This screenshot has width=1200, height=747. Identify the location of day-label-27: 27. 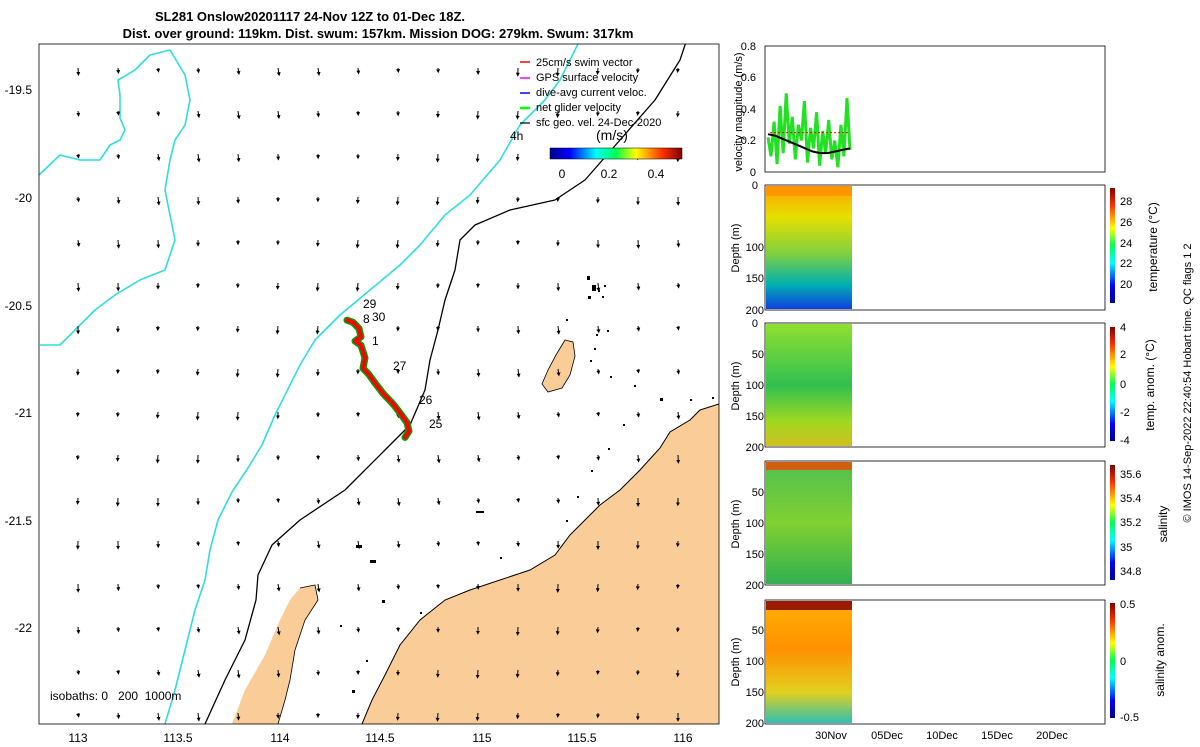
(400, 366).